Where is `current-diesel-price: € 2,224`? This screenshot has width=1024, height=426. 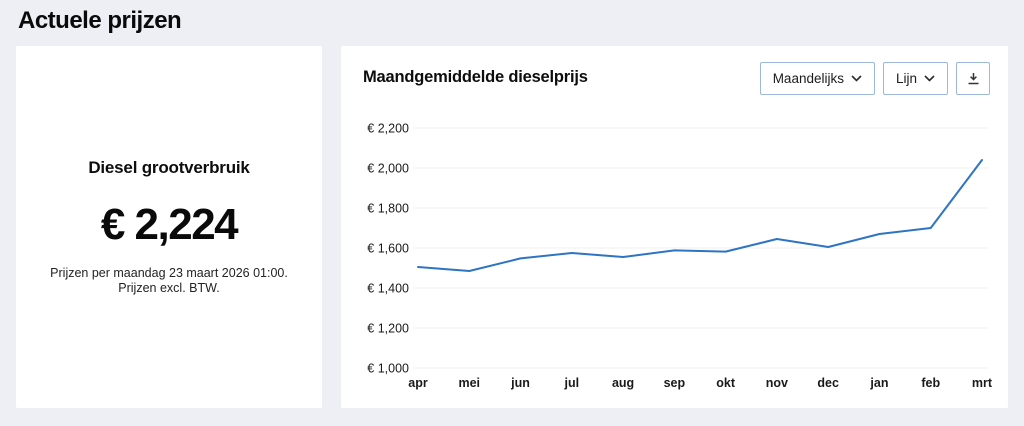 current-diesel-price: € 2,224 is located at coordinates (169, 224).